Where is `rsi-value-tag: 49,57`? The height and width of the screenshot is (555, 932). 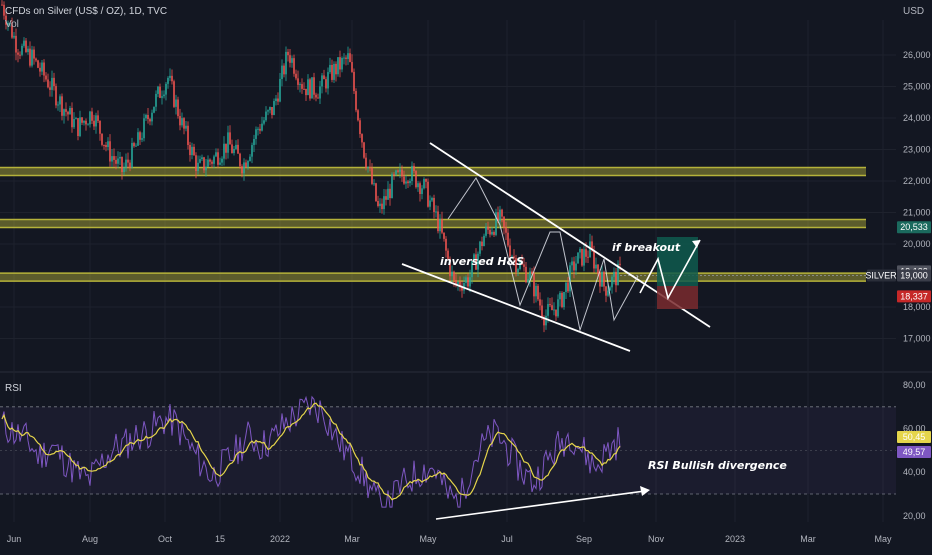 rsi-value-tag: 49,57 is located at coordinates (914, 452).